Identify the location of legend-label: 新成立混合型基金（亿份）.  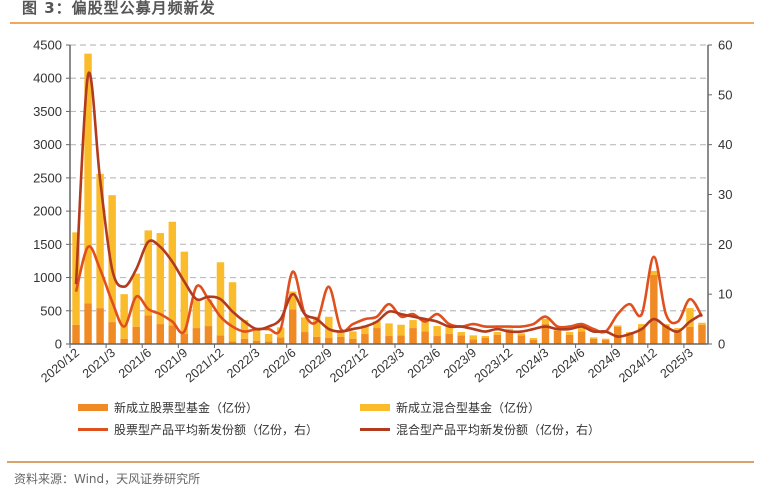
(468, 408).